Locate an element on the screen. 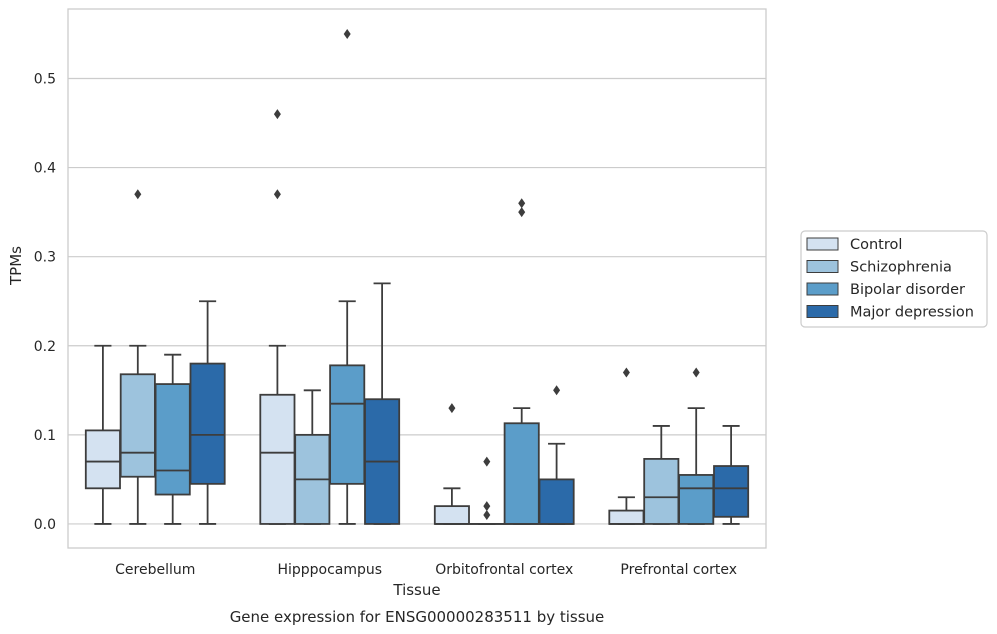  y-tick-label: 0.1 is located at coordinates (45, 436).